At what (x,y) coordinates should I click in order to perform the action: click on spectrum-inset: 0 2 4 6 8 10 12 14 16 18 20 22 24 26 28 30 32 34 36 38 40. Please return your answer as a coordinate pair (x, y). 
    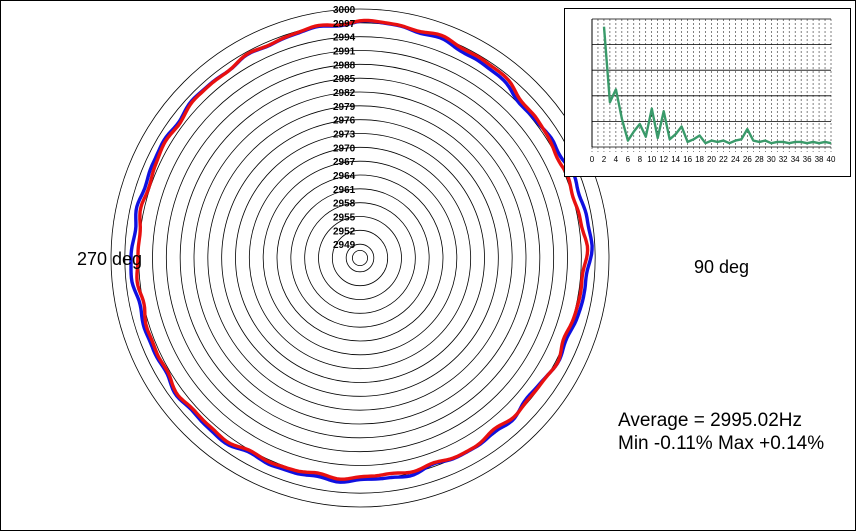
    Looking at the image, I should click on (707, 92).